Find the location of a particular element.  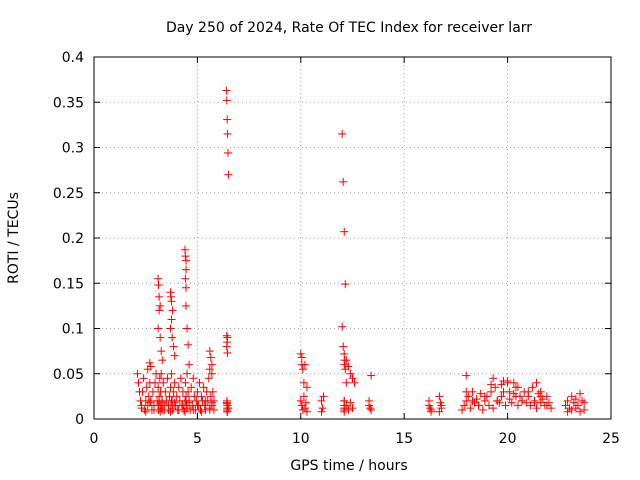

y-tick-label: 0.3 is located at coordinates (73, 149).